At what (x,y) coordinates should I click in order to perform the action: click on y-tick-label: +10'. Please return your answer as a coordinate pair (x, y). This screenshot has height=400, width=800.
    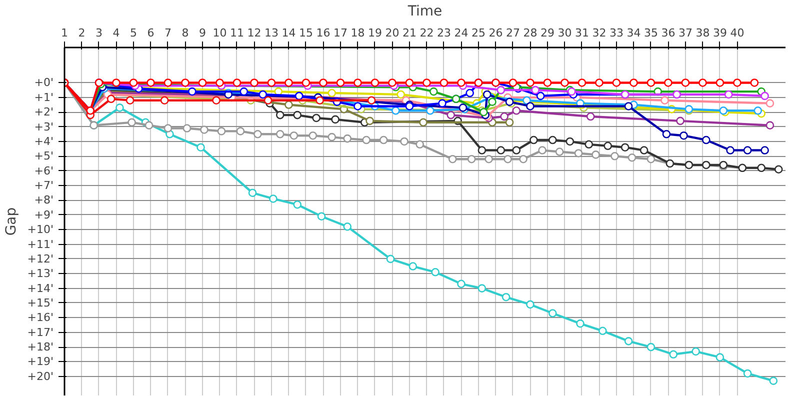
    Looking at the image, I should click on (40, 229).